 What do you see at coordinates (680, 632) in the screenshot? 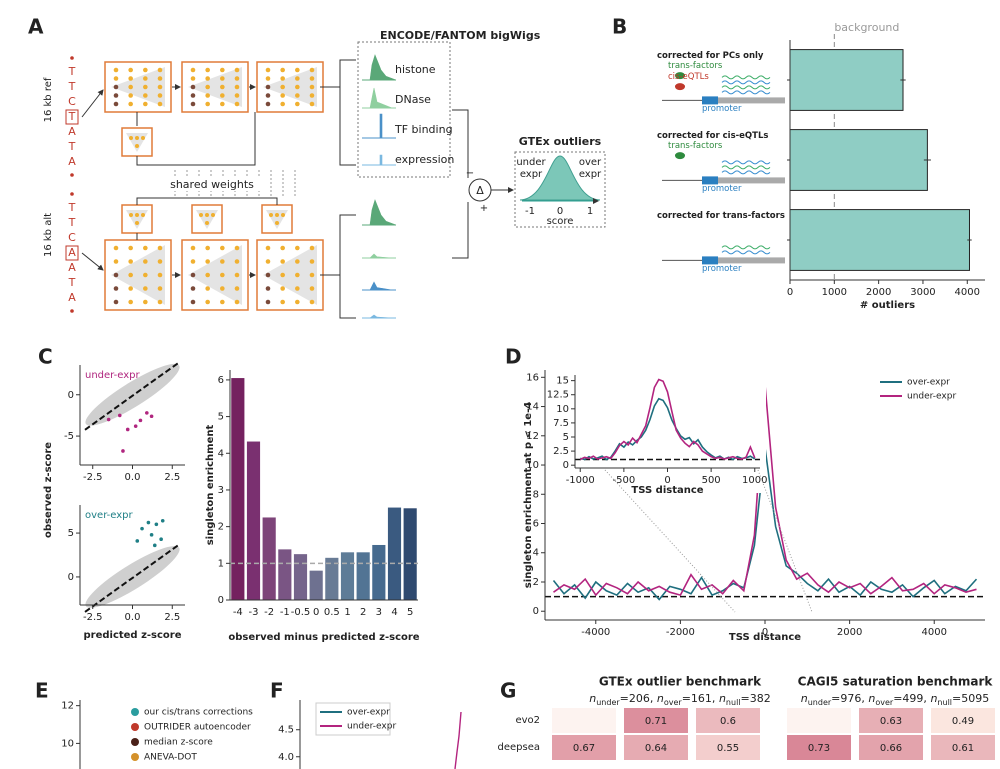
I see `x-tick-label: -2000` at bounding box center [680, 632].